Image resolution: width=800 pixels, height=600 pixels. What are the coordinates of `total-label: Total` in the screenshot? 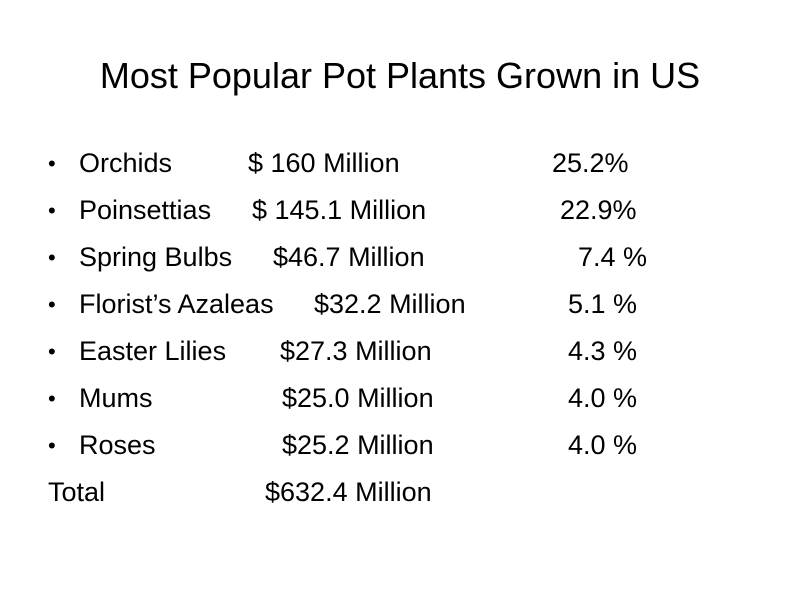 It's located at (77, 492).